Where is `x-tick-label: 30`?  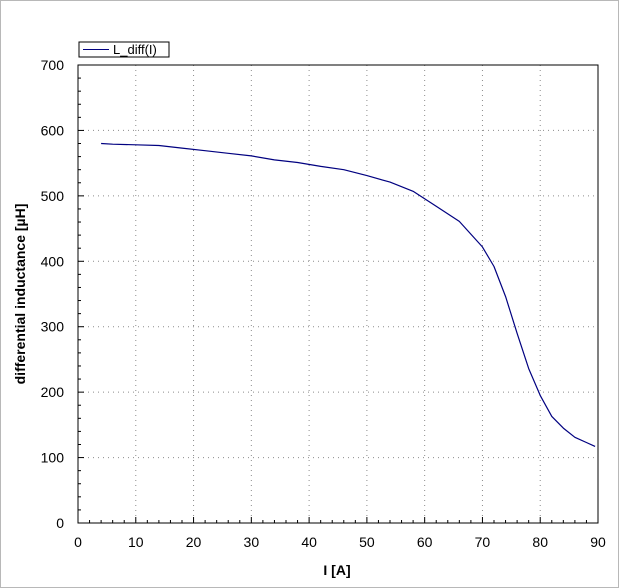
x-tick-label: 30 is located at coordinates (252, 542).